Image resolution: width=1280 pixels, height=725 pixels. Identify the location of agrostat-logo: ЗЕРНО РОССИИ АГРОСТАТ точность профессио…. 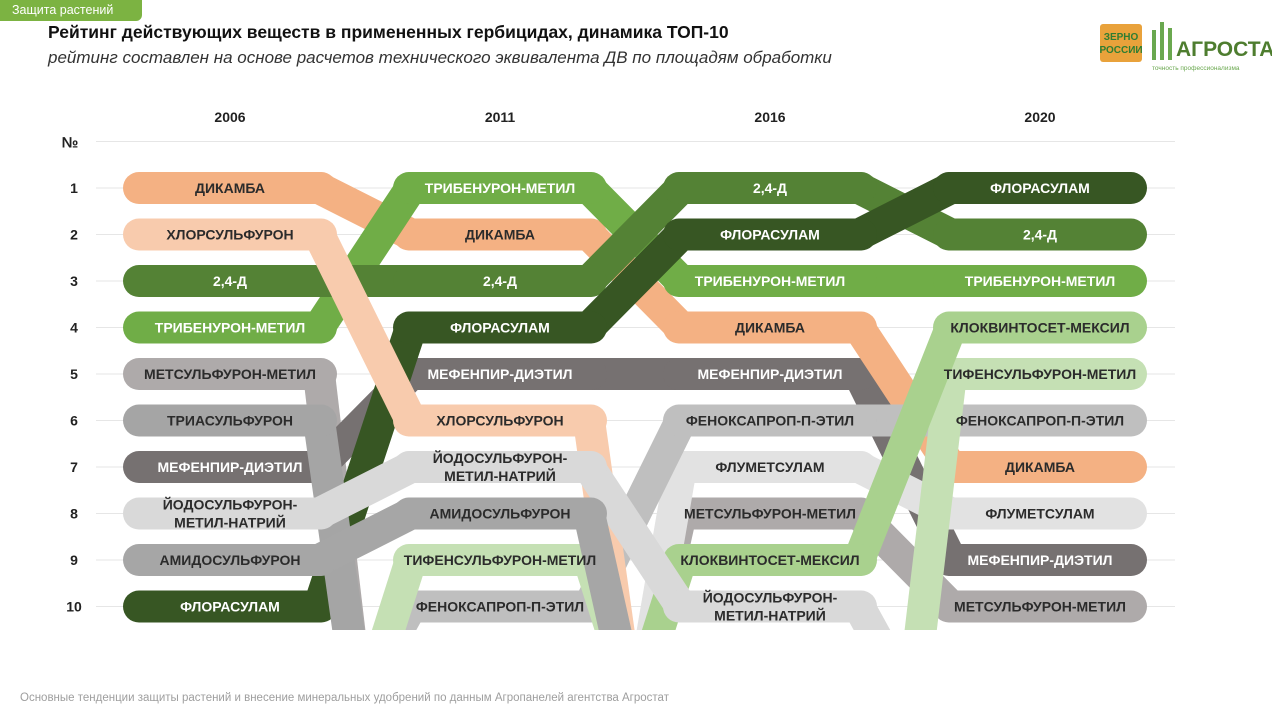
(1186, 47).